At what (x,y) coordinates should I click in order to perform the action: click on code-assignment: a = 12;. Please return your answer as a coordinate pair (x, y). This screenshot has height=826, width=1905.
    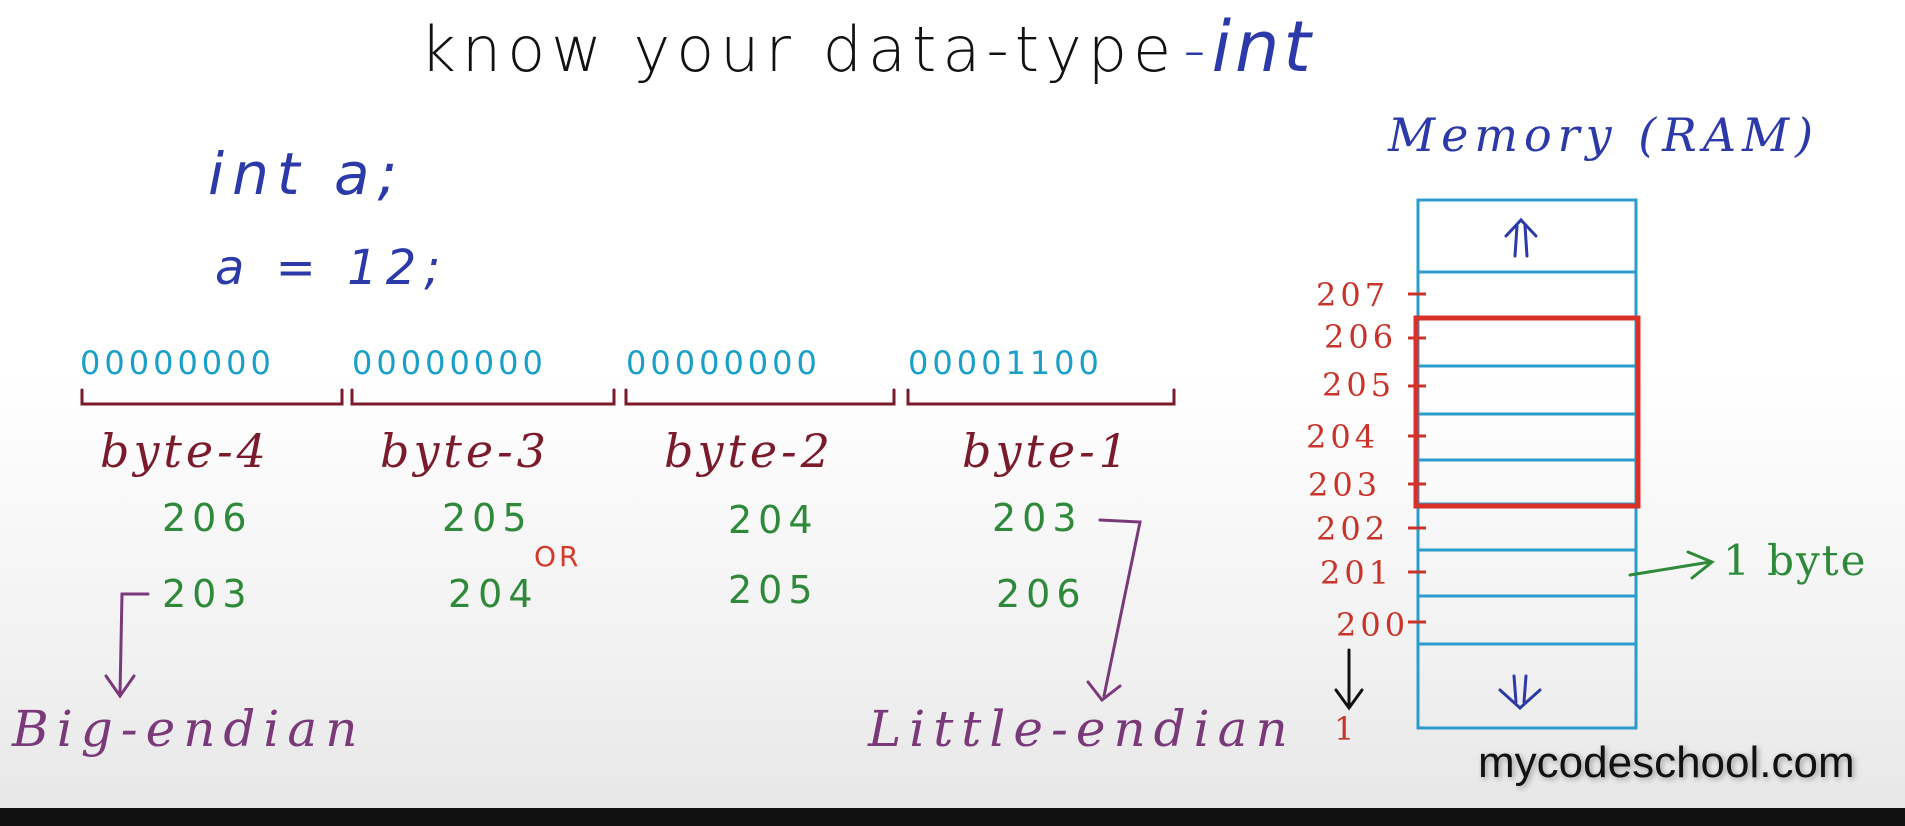
    Looking at the image, I should click on (332, 268).